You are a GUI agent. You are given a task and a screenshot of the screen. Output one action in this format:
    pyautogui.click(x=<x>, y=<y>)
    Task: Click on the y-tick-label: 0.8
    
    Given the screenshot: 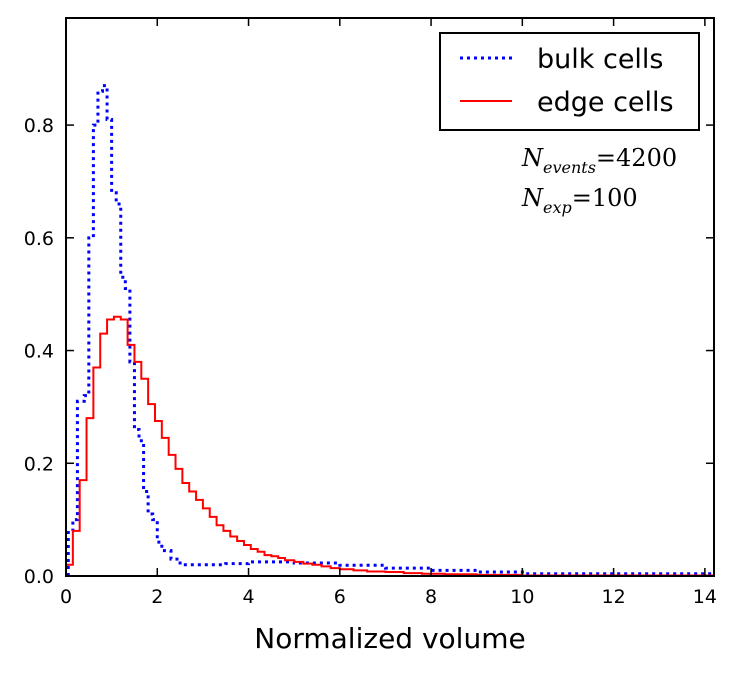 What is the action you would take?
    pyautogui.click(x=39, y=126)
    